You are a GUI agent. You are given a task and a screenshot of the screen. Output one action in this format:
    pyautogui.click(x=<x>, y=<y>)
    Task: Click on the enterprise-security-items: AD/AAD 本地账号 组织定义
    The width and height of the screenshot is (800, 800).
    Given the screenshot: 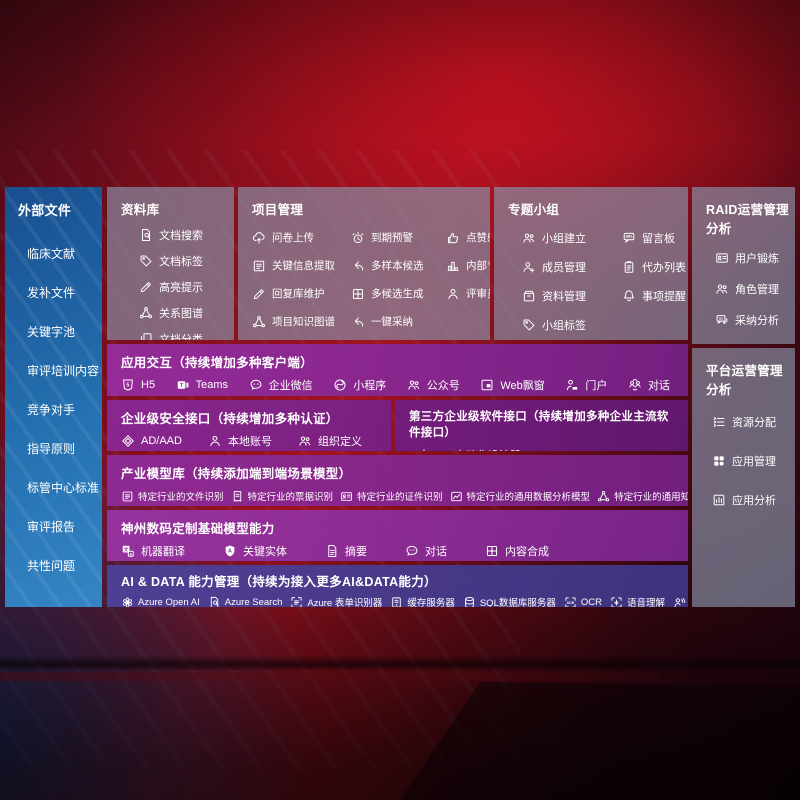 What is the action you would take?
    pyautogui.click(x=249, y=441)
    